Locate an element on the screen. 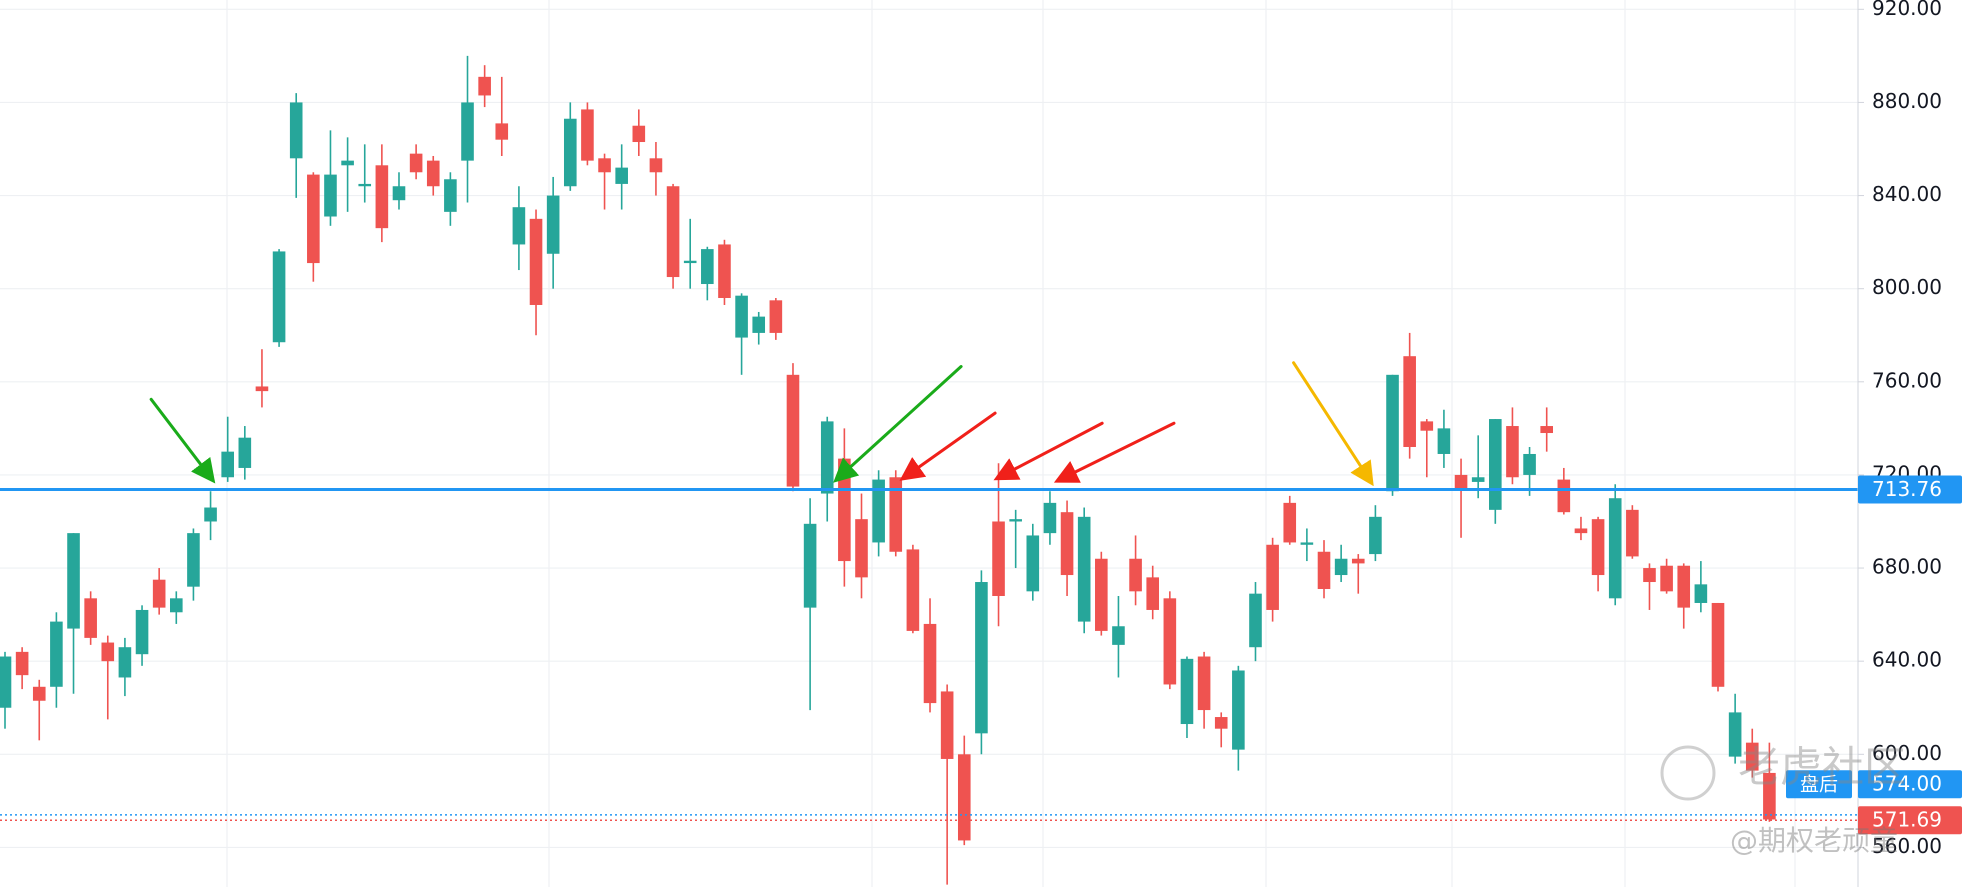 Image resolution: width=1975 pixels, height=887 pixels. after-hours-tag: 盘后 is located at coordinates (1819, 785).